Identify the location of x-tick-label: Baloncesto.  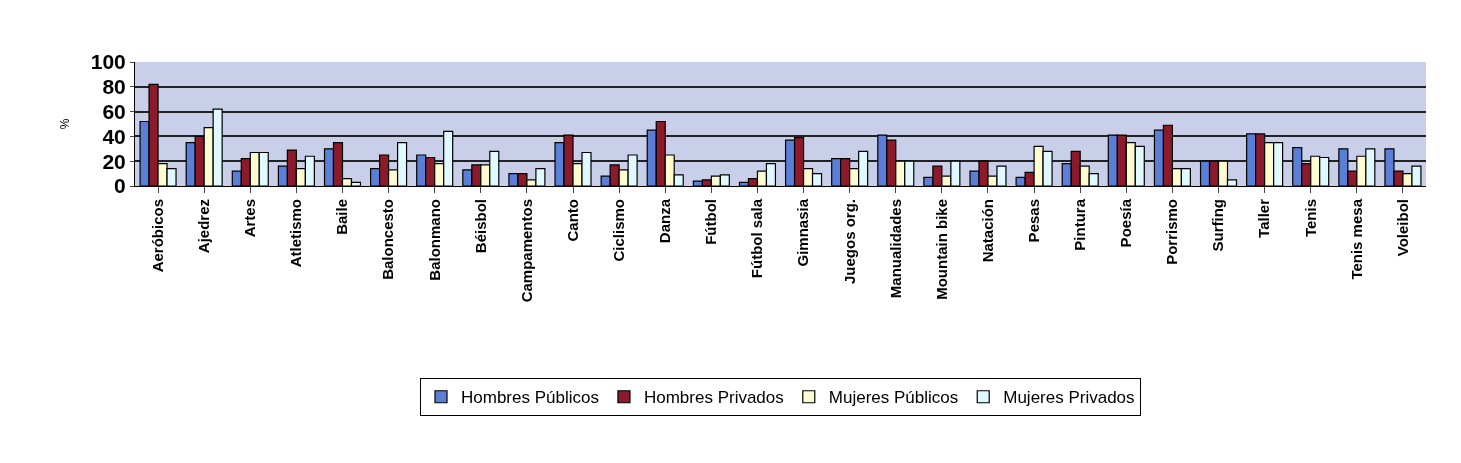
(388, 239).